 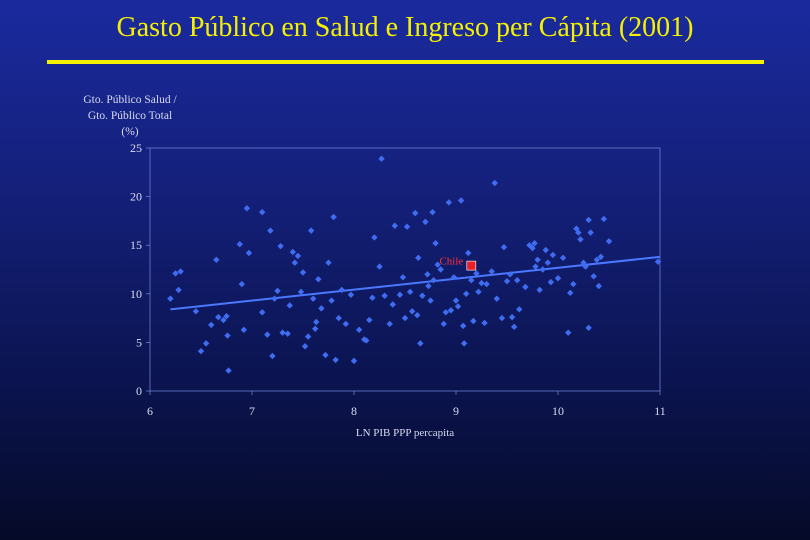 What do you see at coordinates (136, 148) in the screenshot?
I see `y-tick-label: 25` at bounding box center [136, 148].